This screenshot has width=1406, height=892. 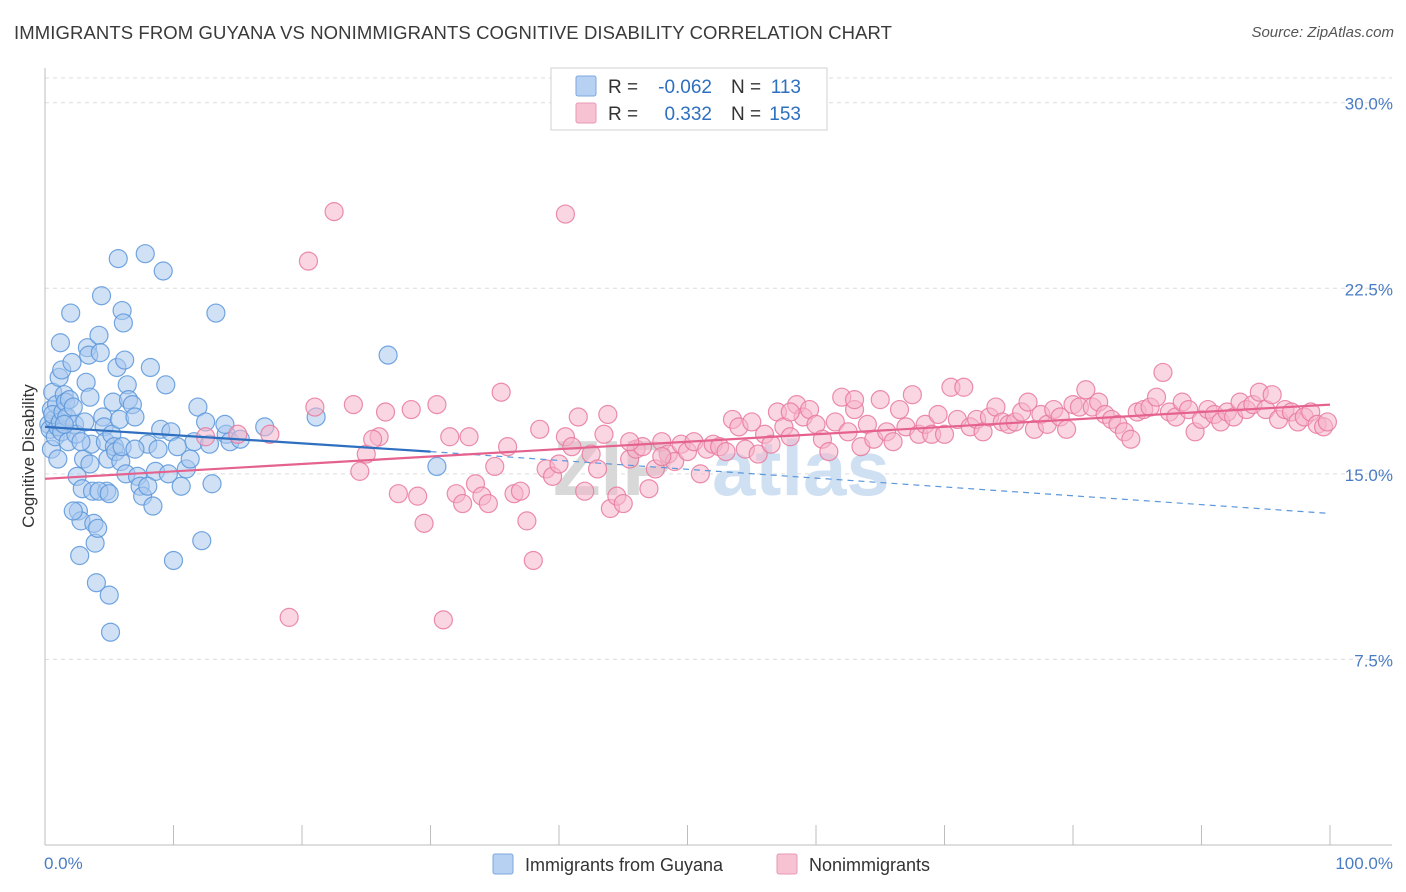 I want to click on trend-line-immigrants-extension, so click(x=880, y=483).